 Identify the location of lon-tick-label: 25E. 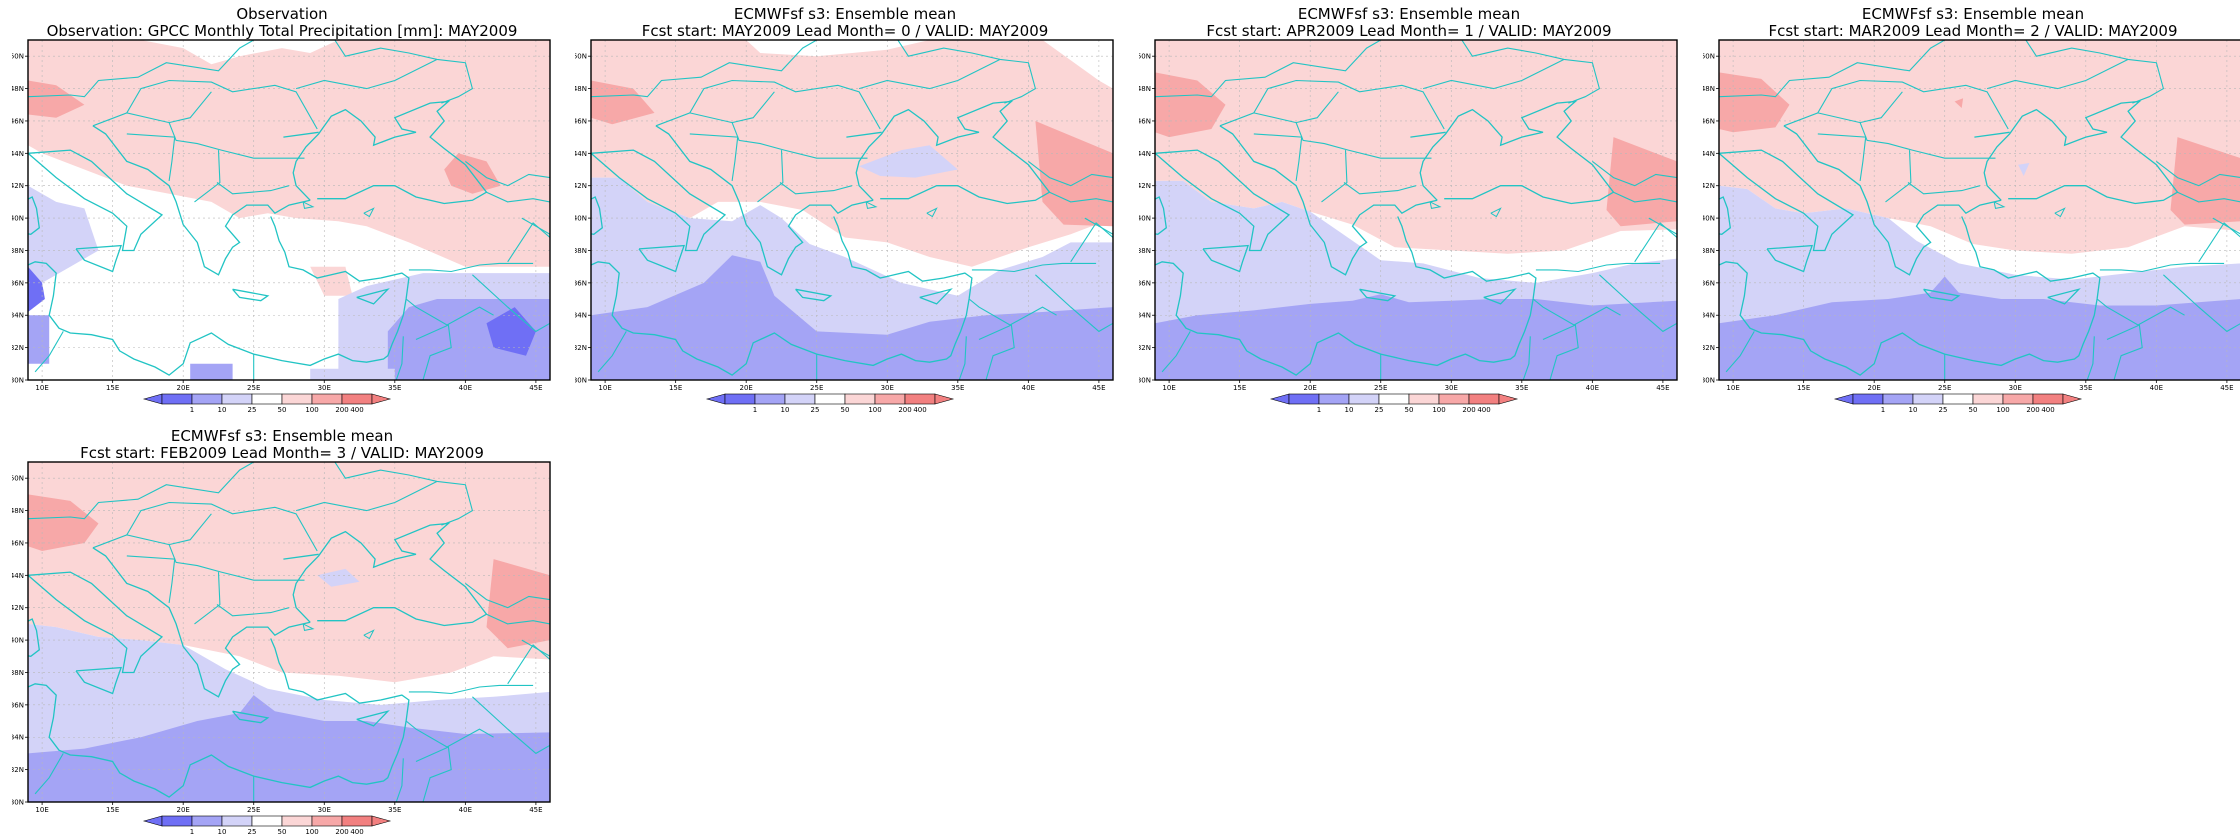
(816, 388).